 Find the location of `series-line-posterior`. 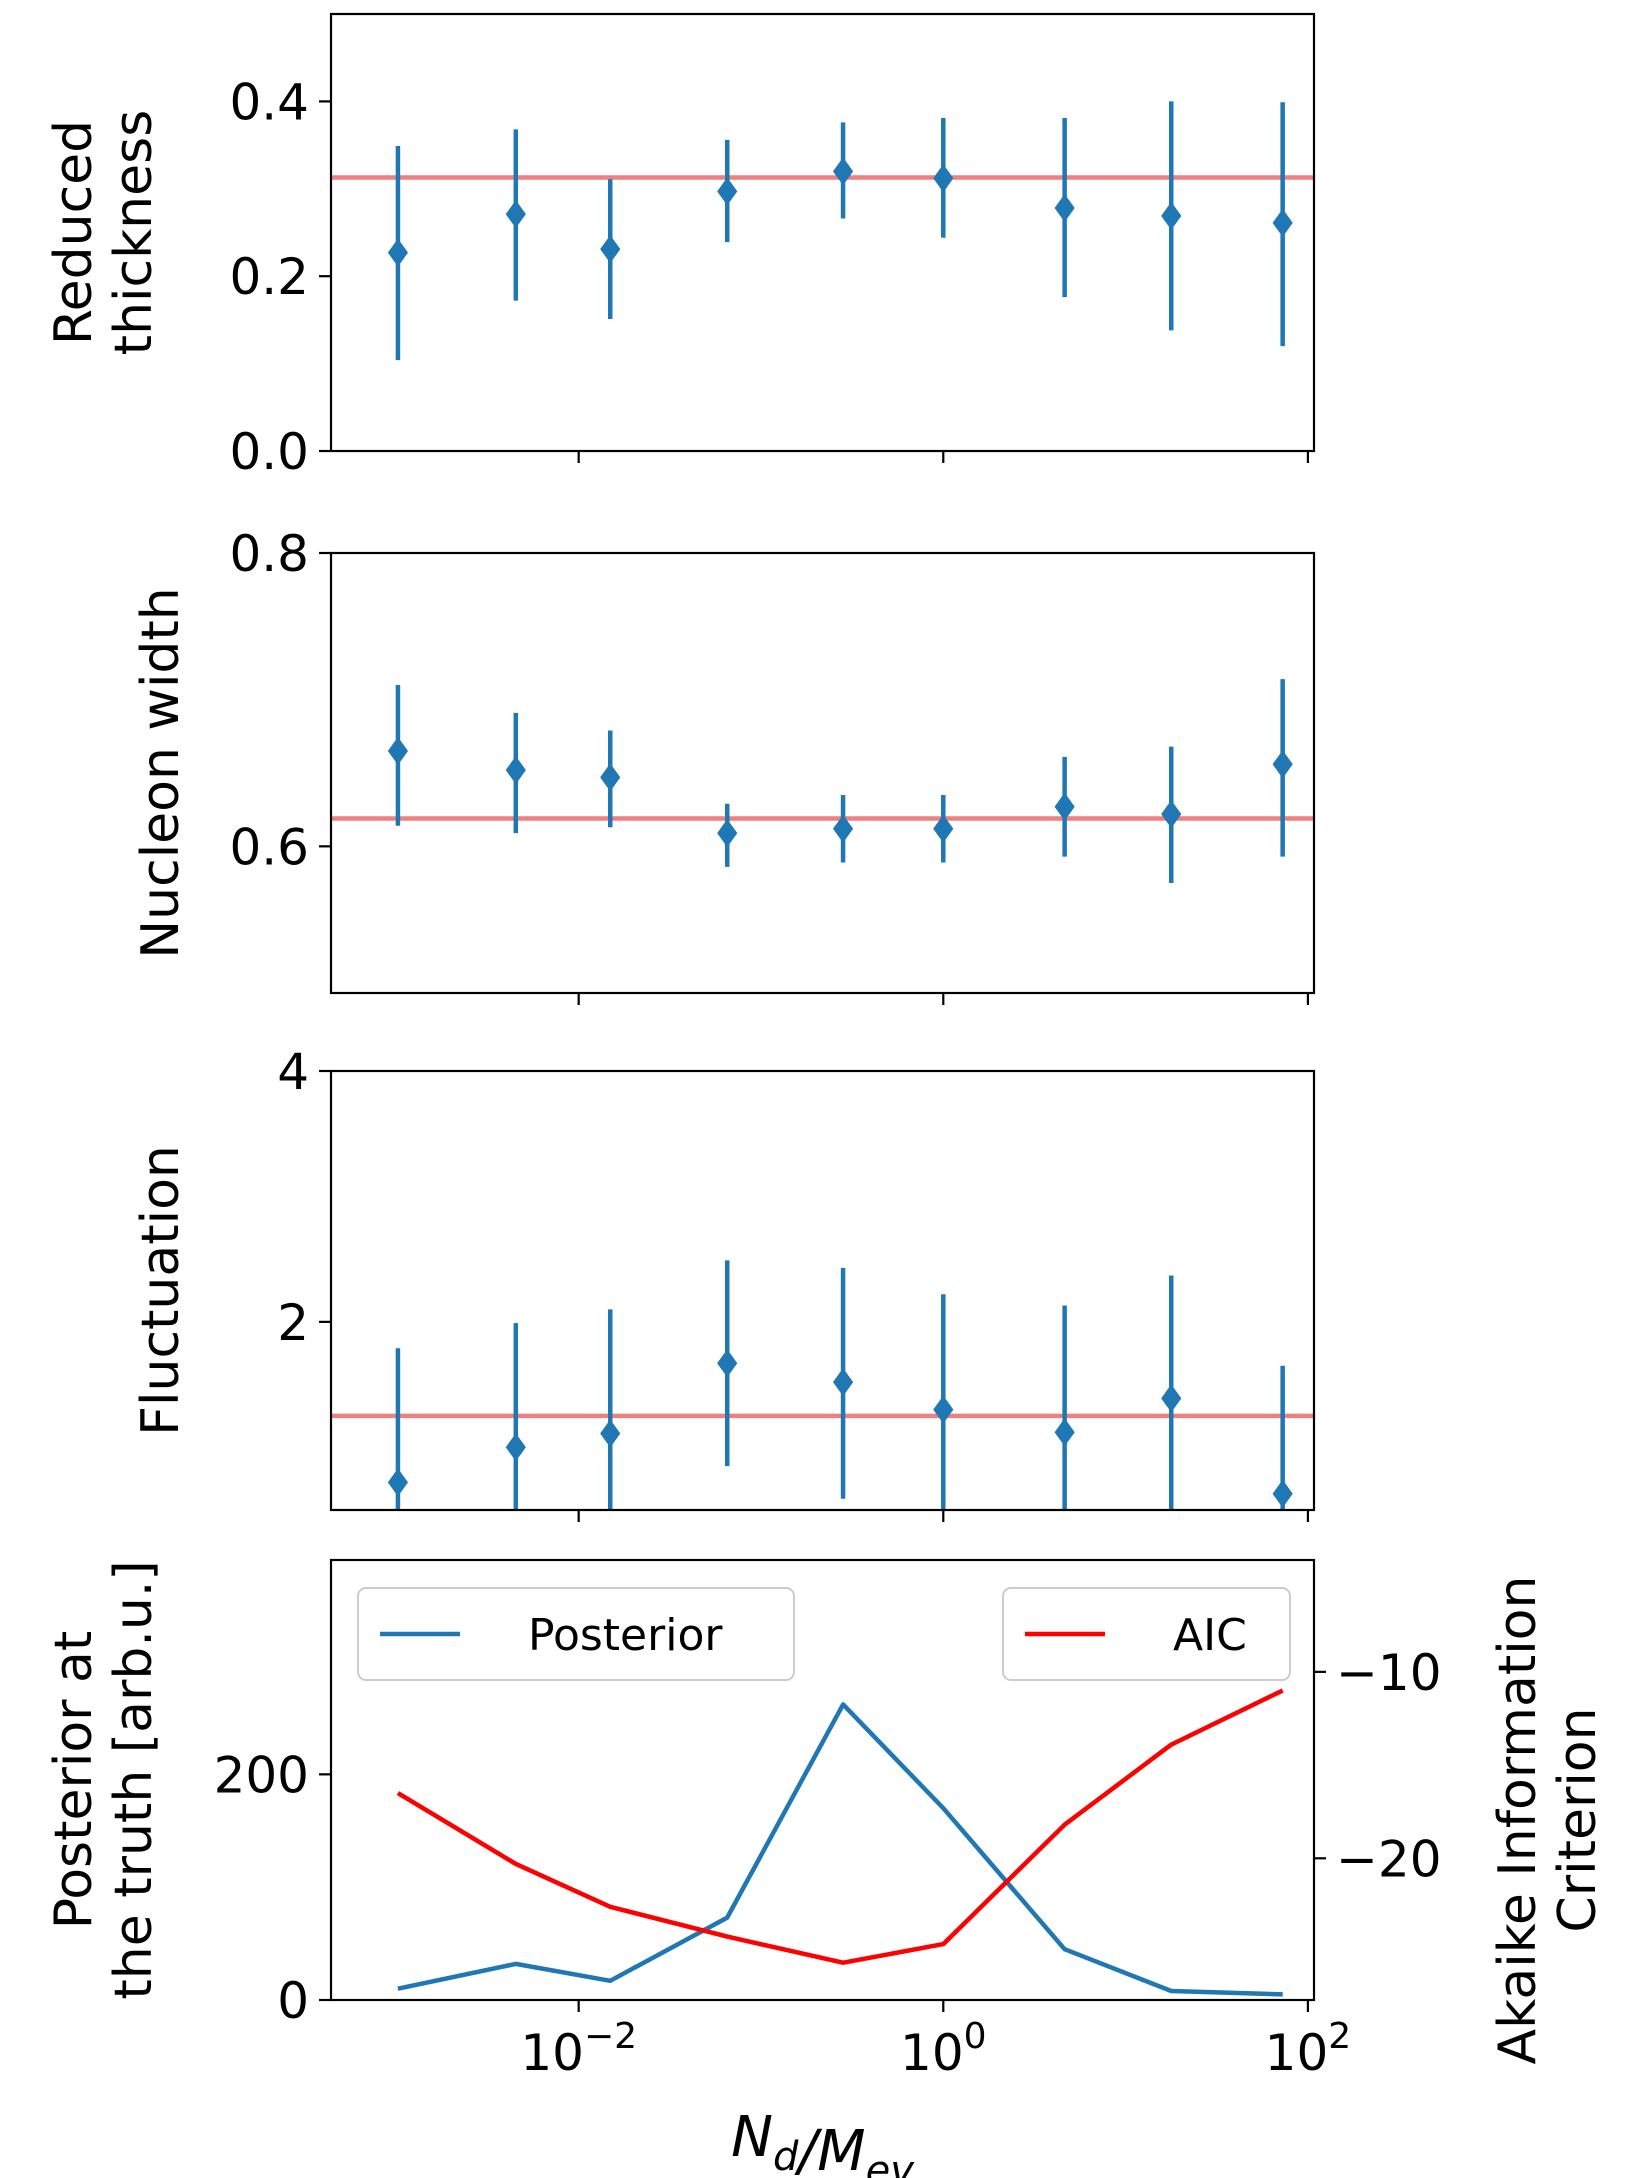

series-line-posterior is located at coordinates (840, 1849).